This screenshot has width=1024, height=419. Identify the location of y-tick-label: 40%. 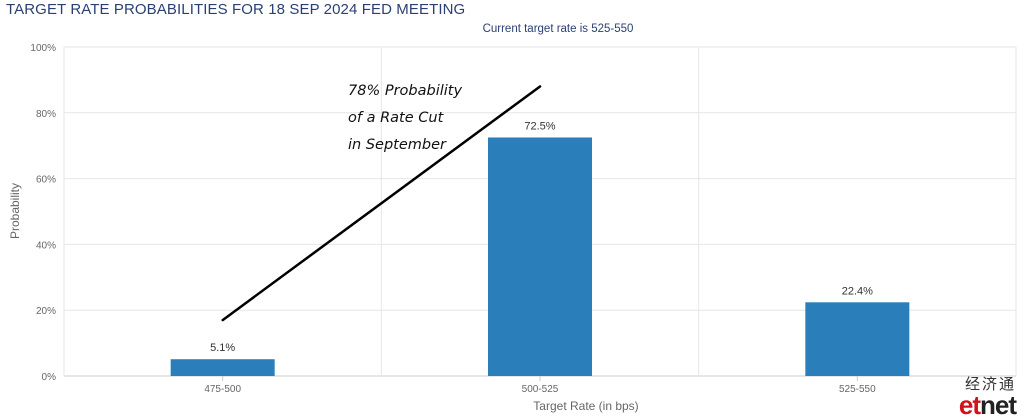
(46, 245).